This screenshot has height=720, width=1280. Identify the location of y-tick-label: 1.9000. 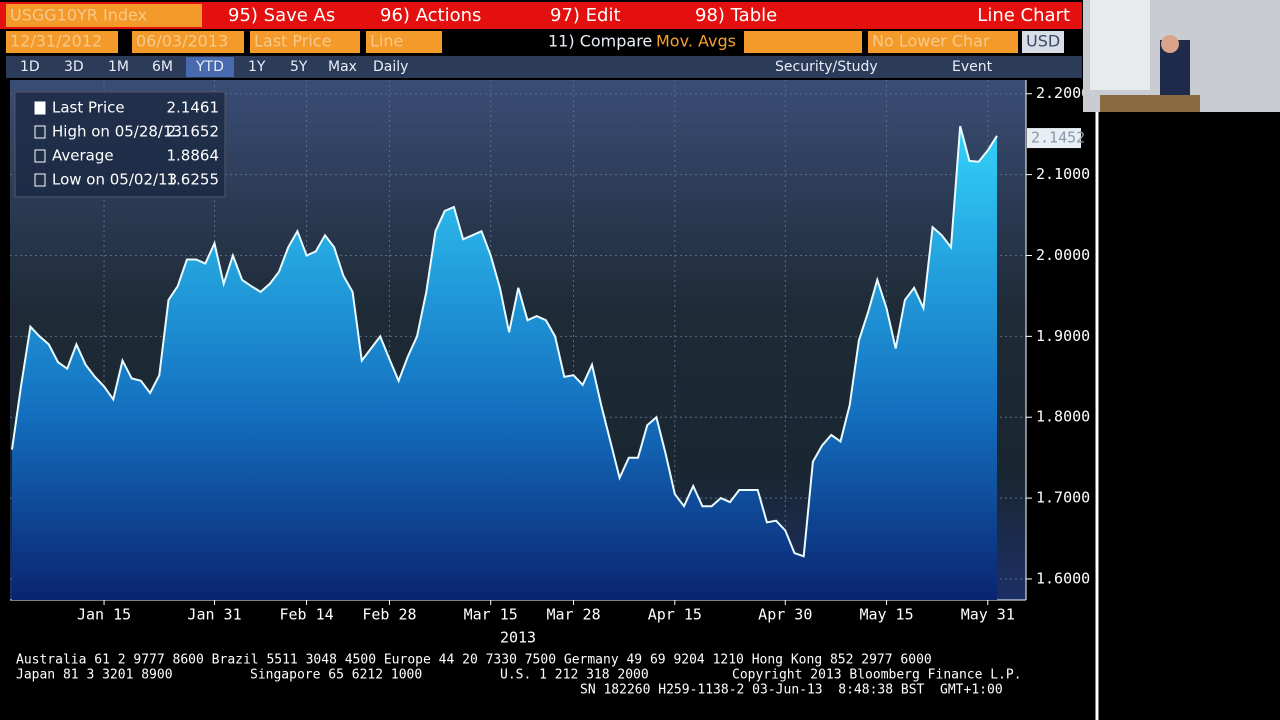
(1063, 336).